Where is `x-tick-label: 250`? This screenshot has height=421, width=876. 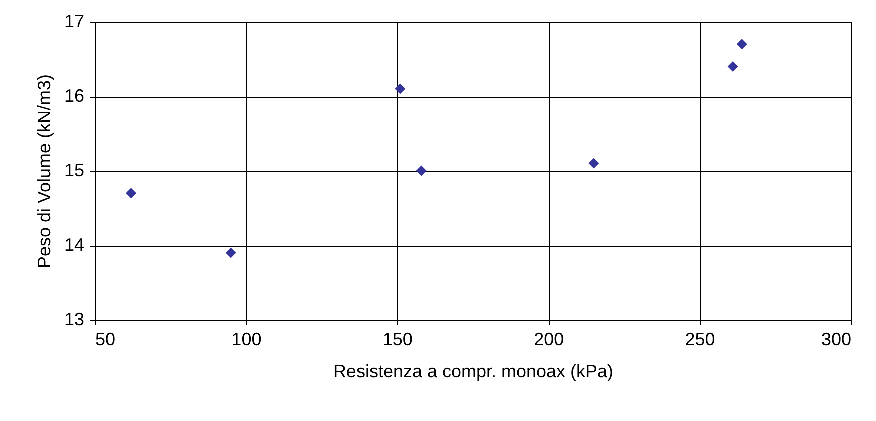 x-tick-label: 250 is located at coordinates (700, 340).